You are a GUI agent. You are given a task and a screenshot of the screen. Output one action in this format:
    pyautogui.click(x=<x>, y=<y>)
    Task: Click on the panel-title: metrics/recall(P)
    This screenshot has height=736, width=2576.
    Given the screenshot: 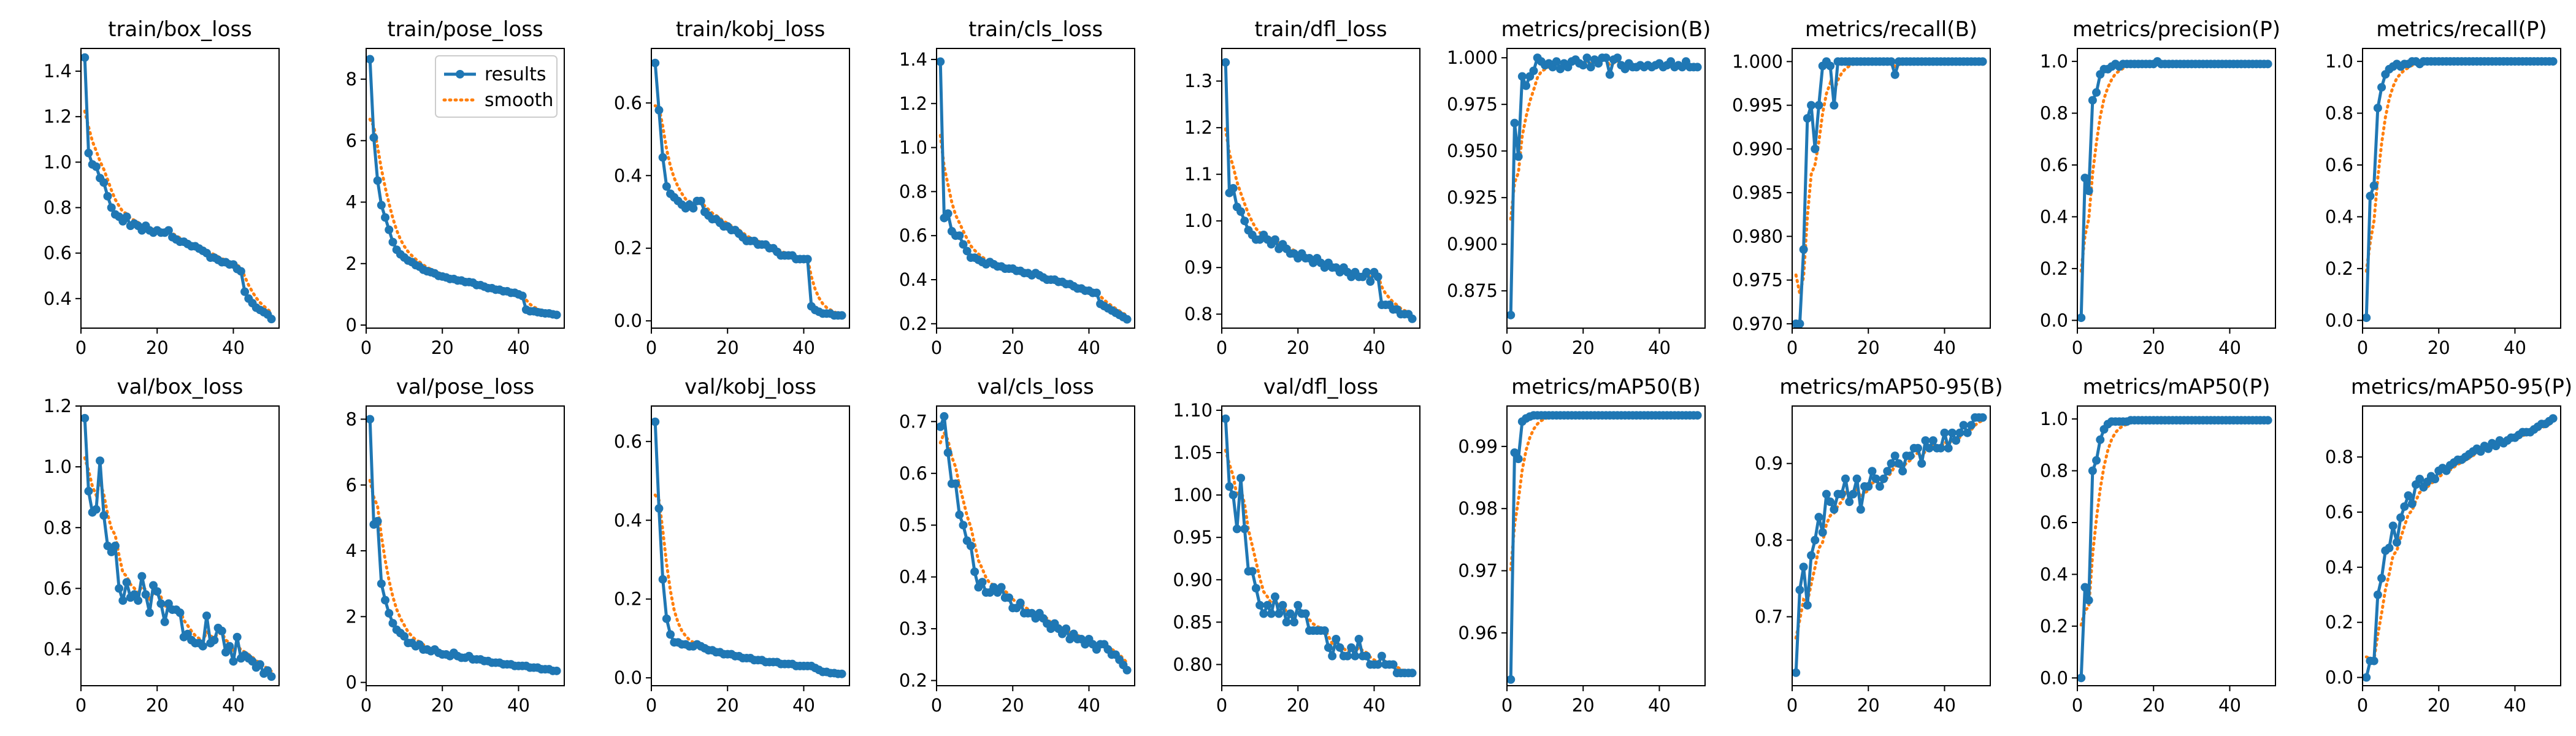 What is the action you would take?
    pyautogui.click(x=2461, y=29)
    